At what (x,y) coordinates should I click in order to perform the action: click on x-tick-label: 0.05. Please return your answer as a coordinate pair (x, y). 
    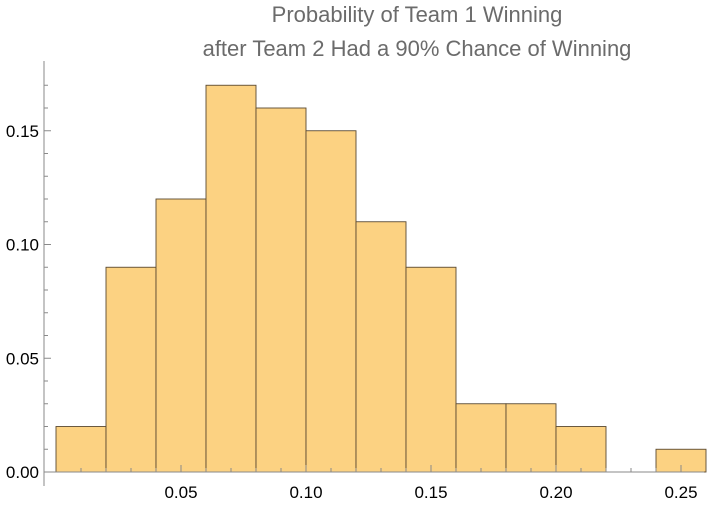
    Looking at the image, I should click on (180, 492).